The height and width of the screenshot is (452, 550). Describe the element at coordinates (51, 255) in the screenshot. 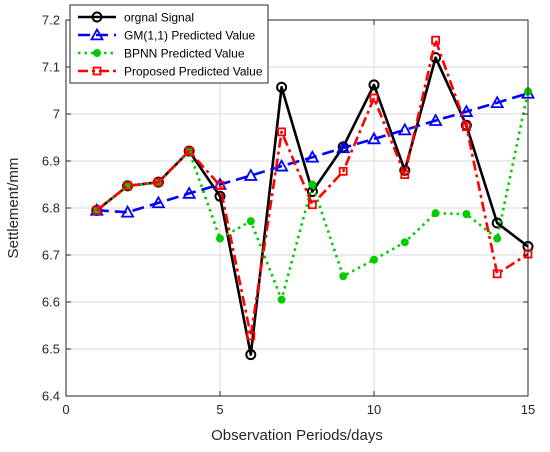

I see `y-tick-label: 6.7` at that location.